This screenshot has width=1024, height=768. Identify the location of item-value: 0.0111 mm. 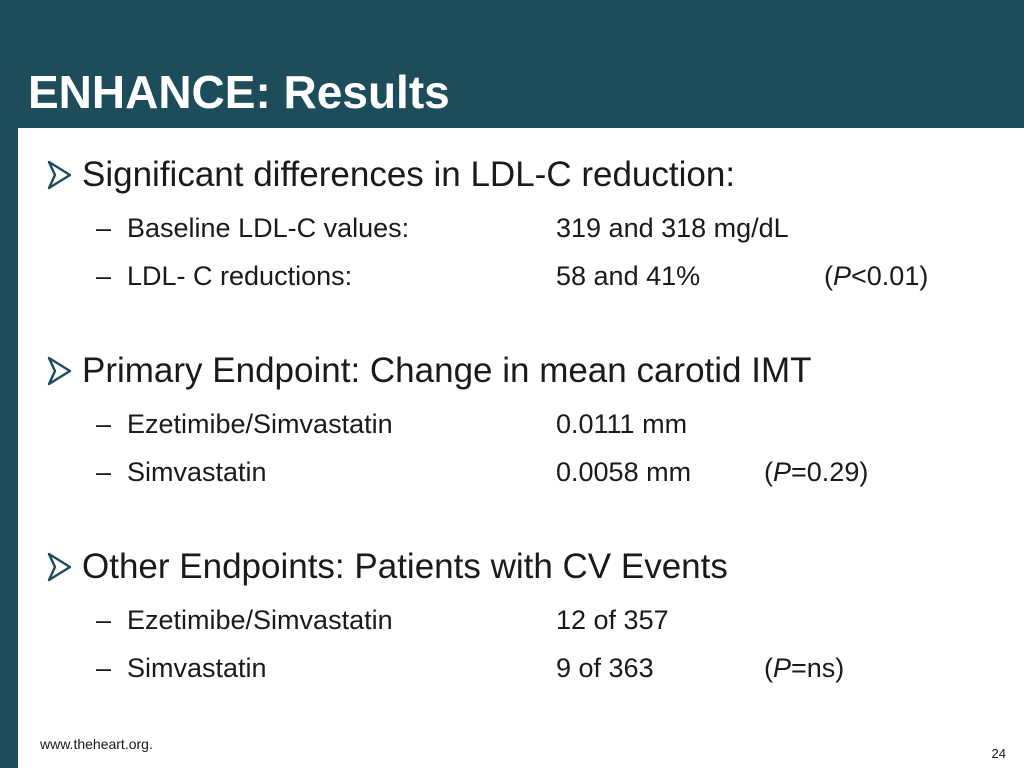
(622, 424).